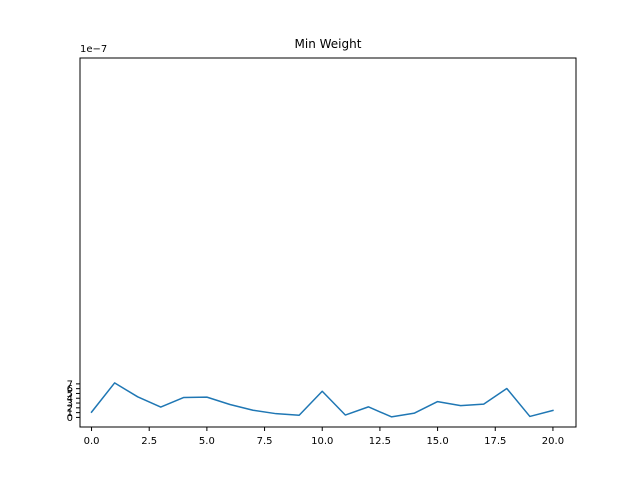 The width and height of the screenshot is (640, 480). Describe the element at coordinates (149, 441) in the screenshot. I see `x-tick-label: 2.5` at that location.